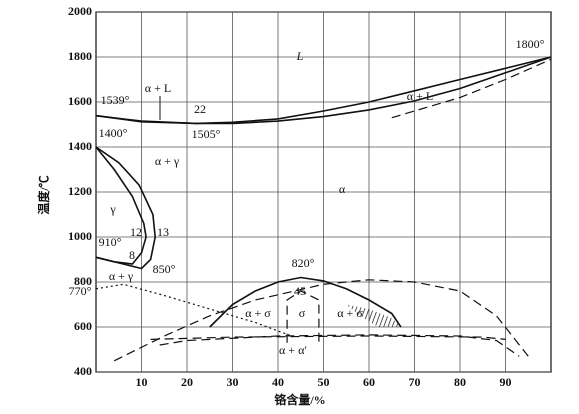  Describe the element at coordinates (300, 56) in the screenshot. I see `region-label: L` at that location.